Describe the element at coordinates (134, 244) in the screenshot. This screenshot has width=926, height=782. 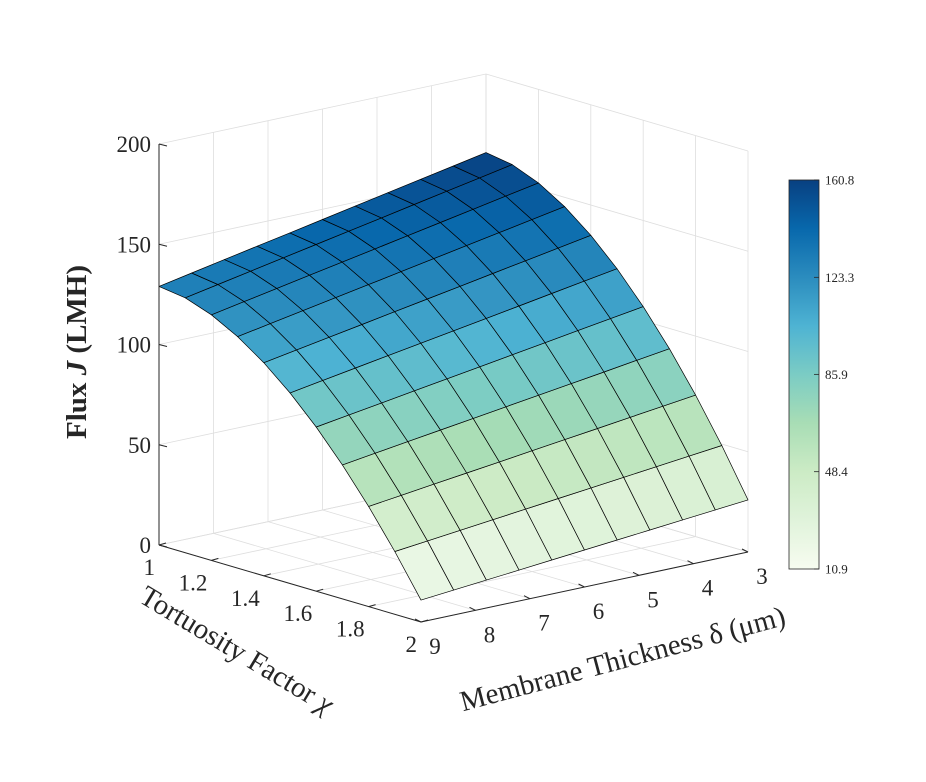
I see `z-tick-label: 150` at that location.